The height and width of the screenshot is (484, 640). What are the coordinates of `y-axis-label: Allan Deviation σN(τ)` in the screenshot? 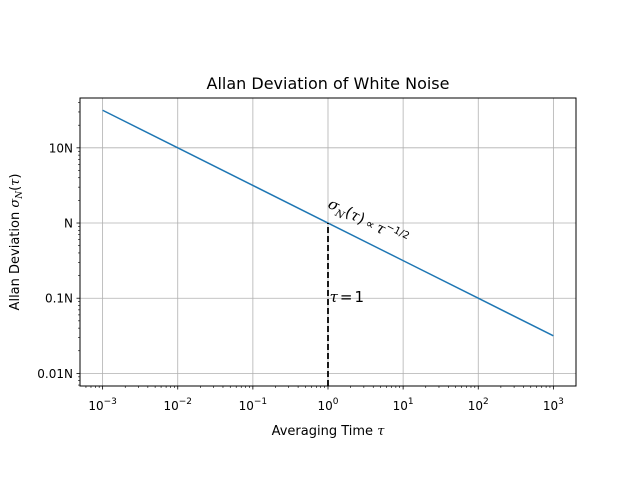 It's located at (16, 242).